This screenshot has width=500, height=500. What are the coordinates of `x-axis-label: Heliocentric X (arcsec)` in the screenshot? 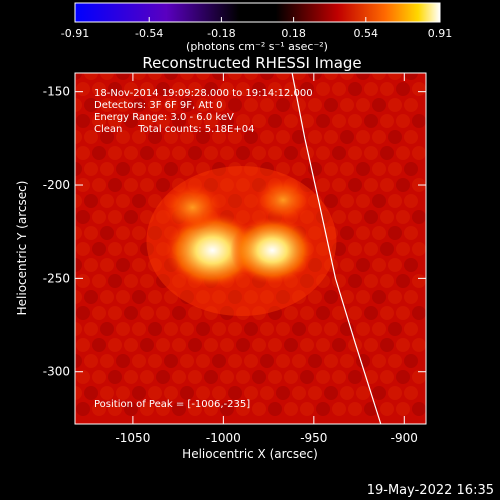 It's located at (250, 454).